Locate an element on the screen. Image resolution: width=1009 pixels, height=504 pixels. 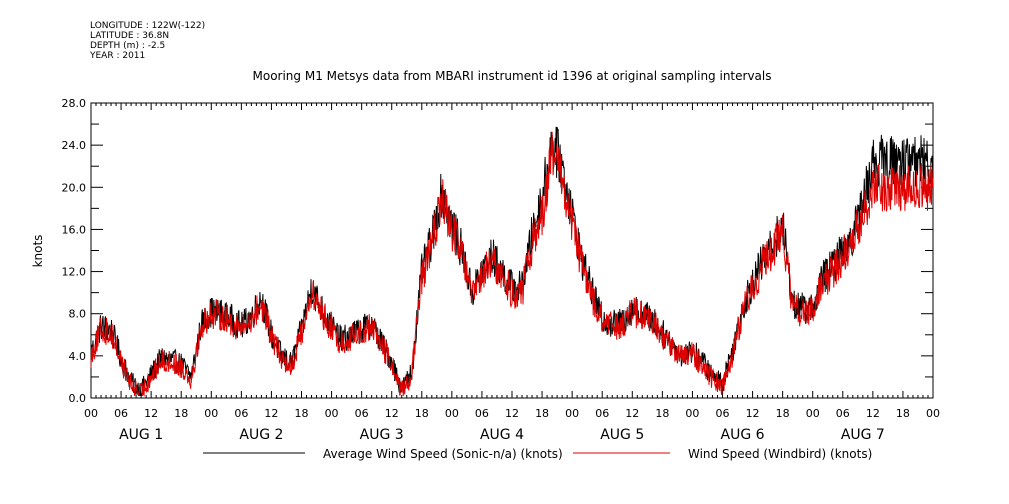
legend-label-avg: Average Wind Speed (Sonic-n/a) (knots) is located at coordinates (443, 454).